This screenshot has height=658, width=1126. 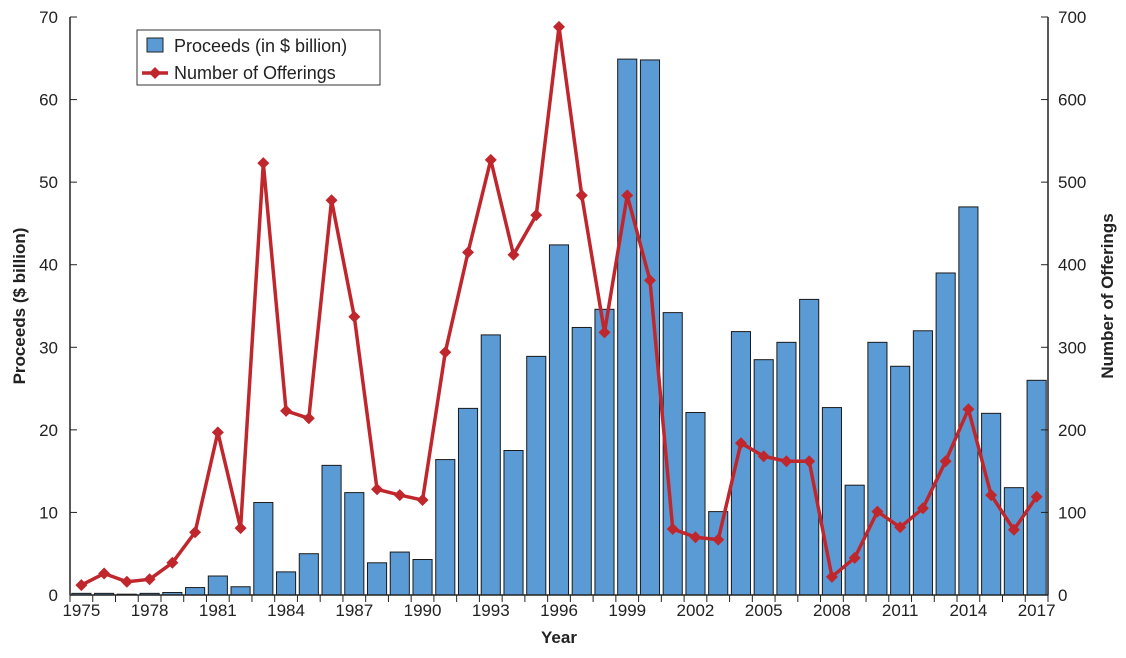 What do you see at coordinates (286, 583) in the screenshot?
I see `bar-1984` at bounding box center [286, 583].